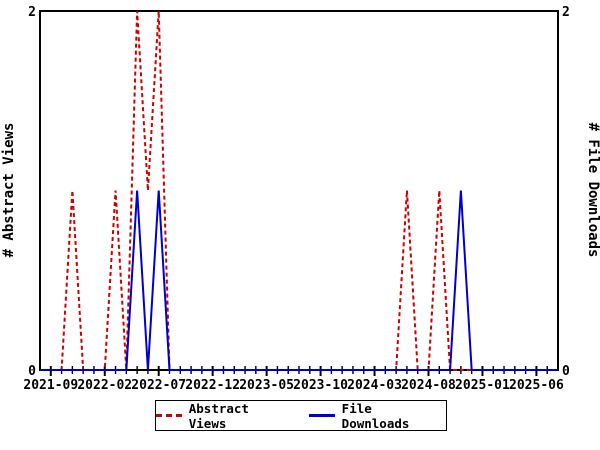  What do you see at coordinates (32, 12) in the screenshot?
I see `y-left-max-label: 2` at bounding box center [32, 12].